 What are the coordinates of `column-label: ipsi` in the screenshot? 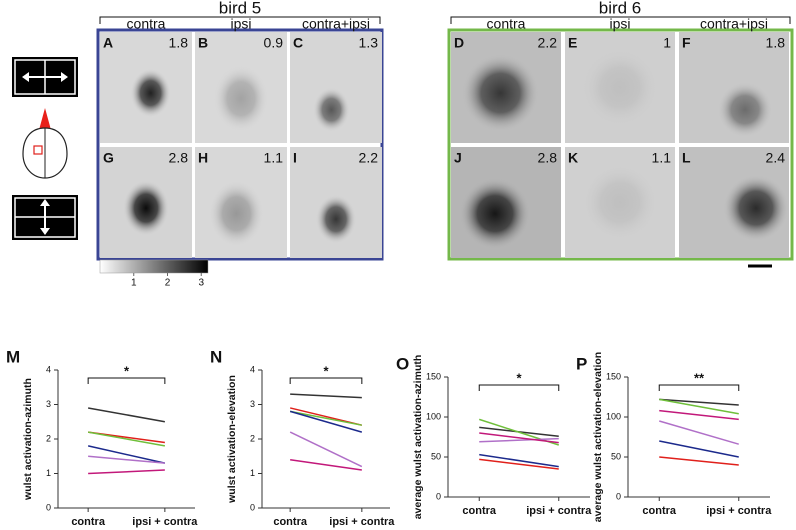 It's located at (619, 24).